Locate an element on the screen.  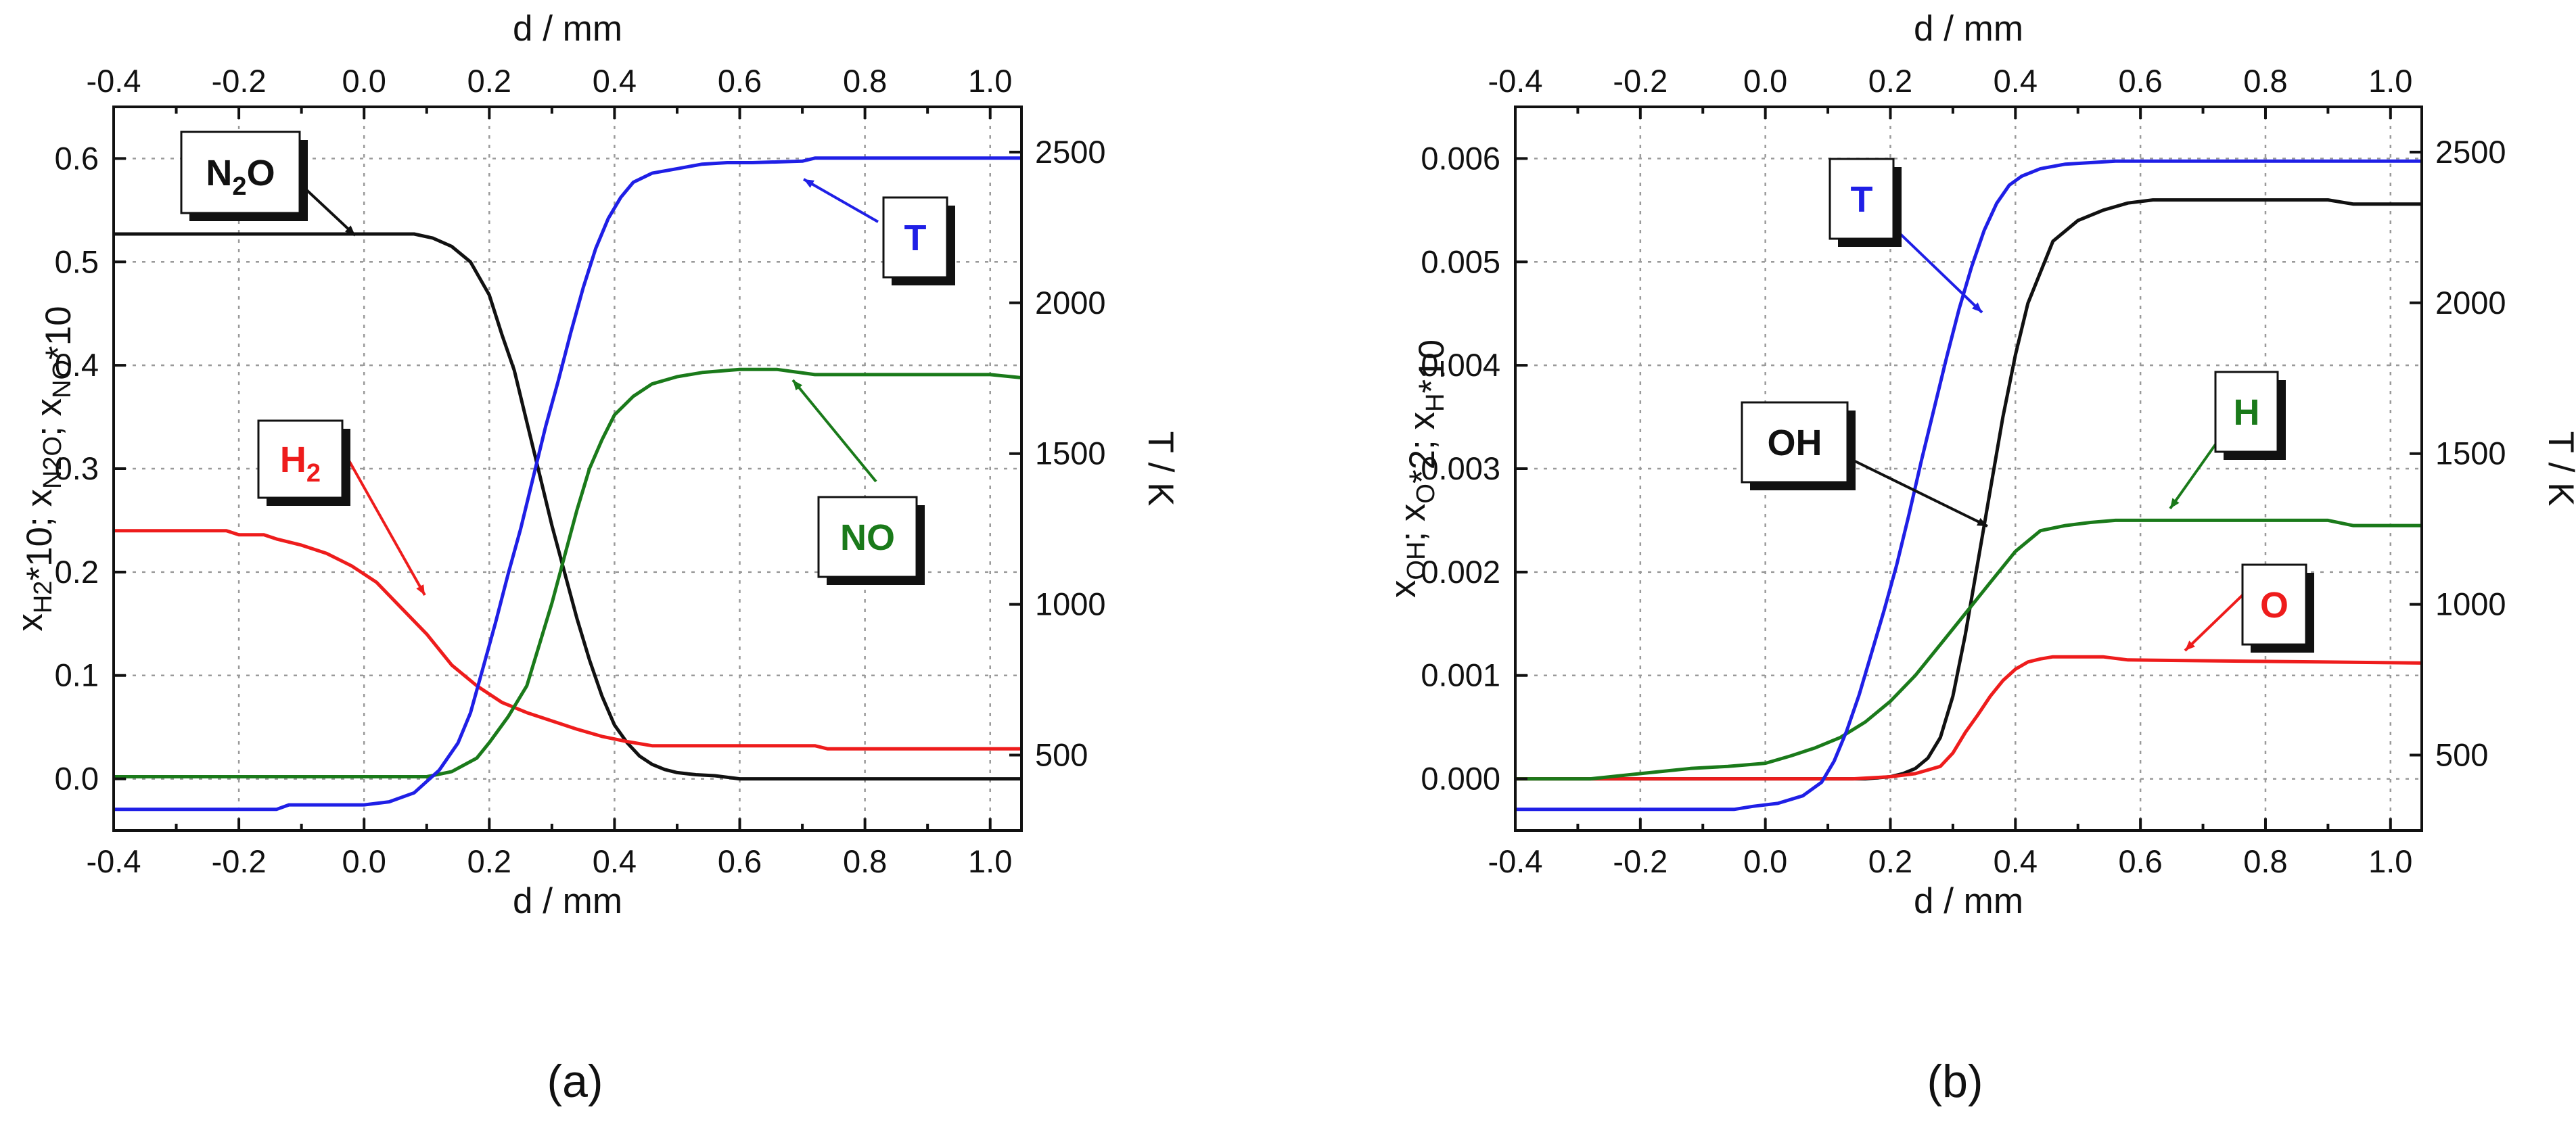
annotation-label-main: NO is located at coordinates (867, 537).